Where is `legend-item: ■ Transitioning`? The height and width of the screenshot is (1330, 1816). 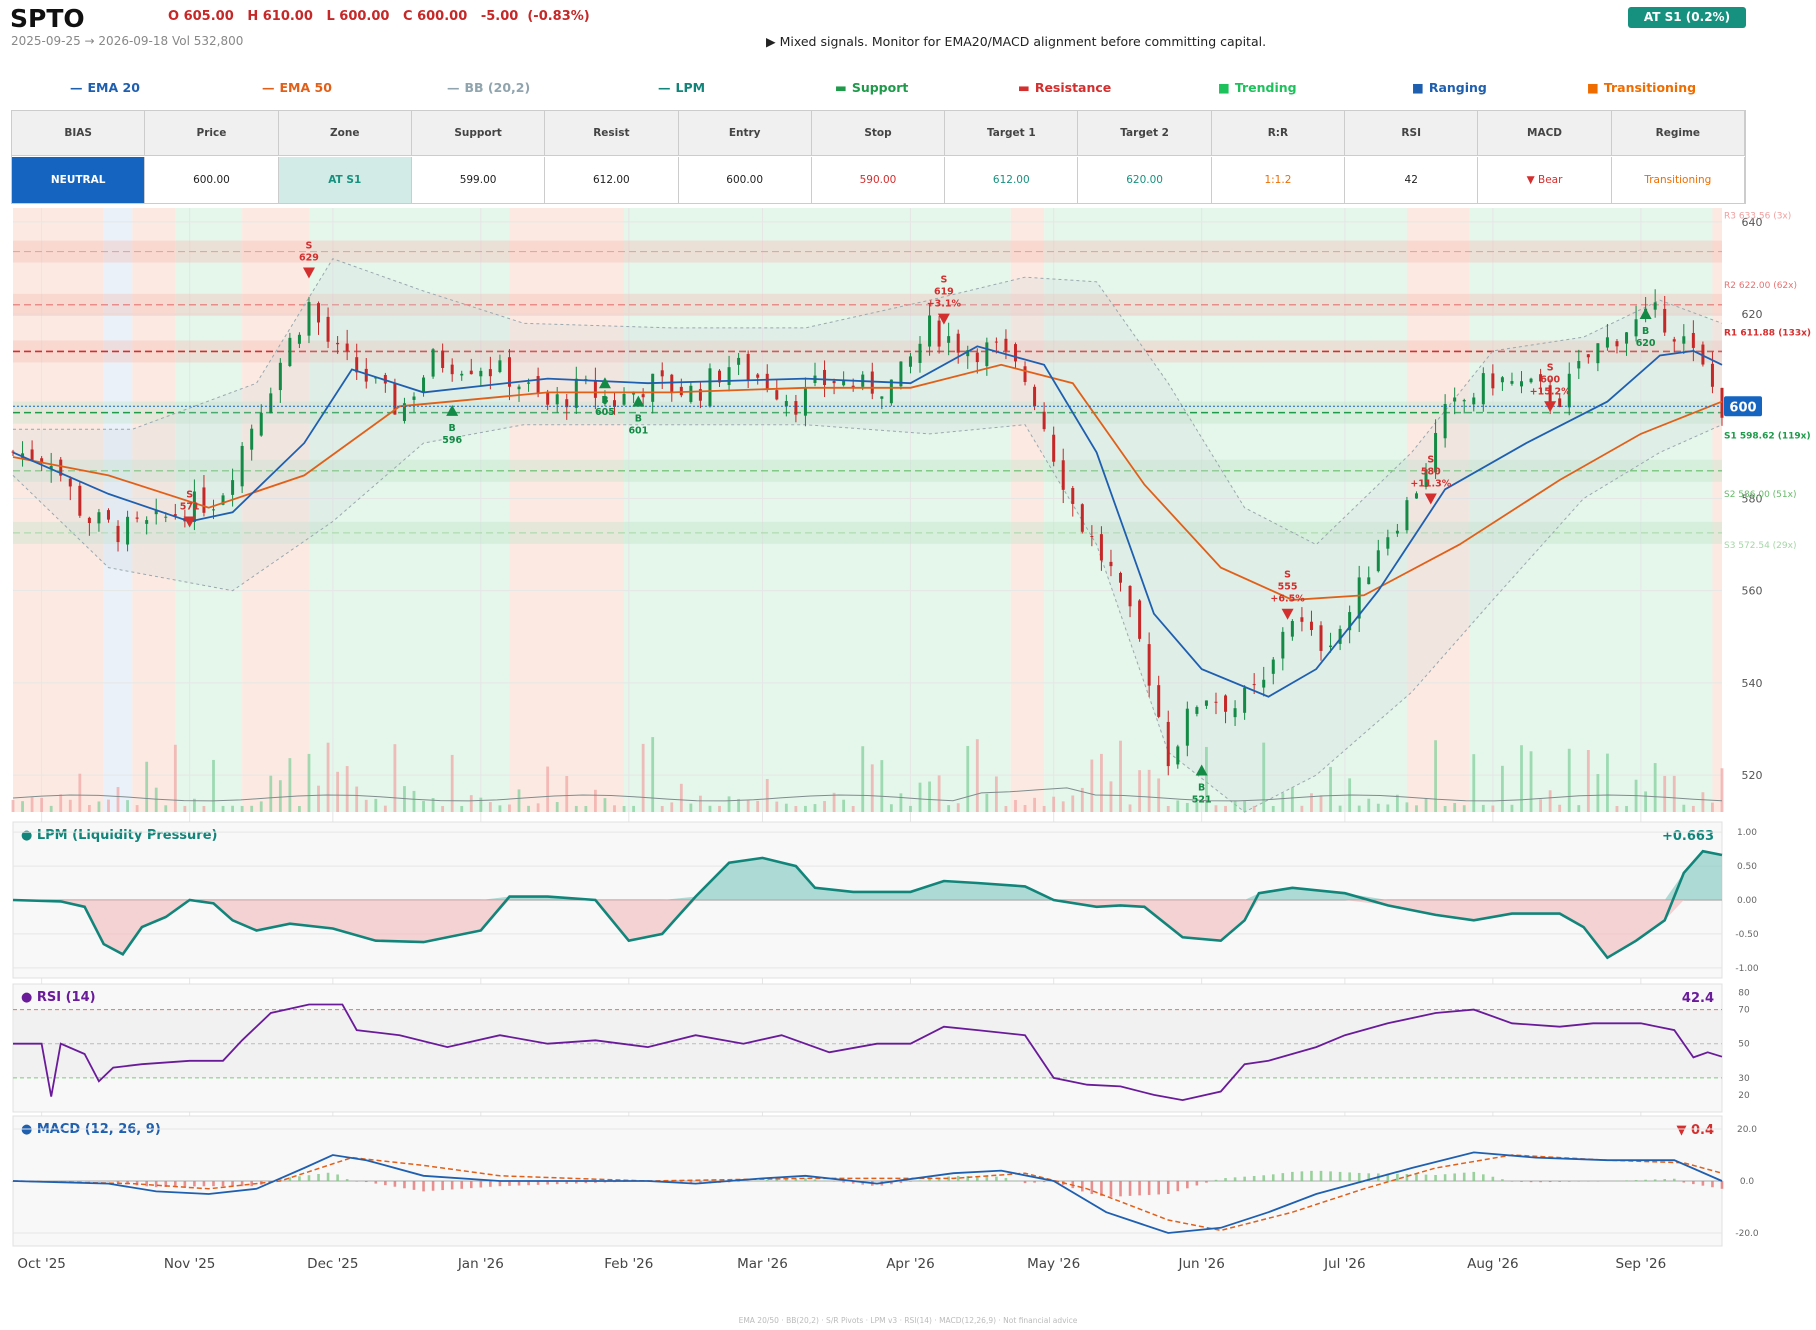
legend-item: ■ Transitioning is located at coordinates (1641, 87).